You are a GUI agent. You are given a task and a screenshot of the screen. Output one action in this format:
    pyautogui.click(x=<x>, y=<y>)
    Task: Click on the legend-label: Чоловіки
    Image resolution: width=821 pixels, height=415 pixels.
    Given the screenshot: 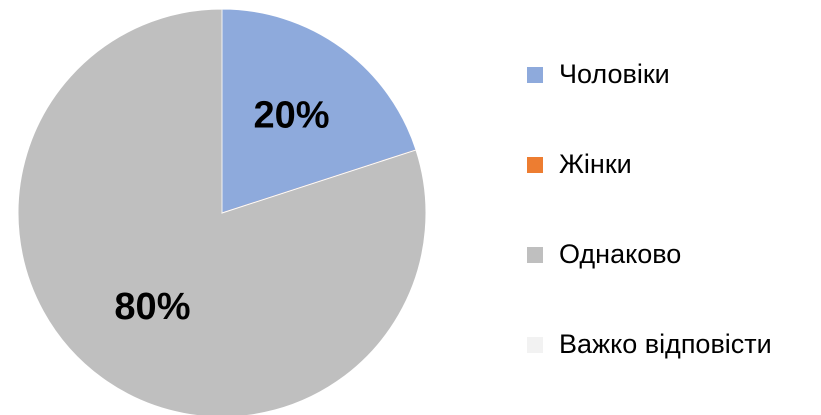 What is the action you would take?
    pyautogui.click(x=614, y=74)
    